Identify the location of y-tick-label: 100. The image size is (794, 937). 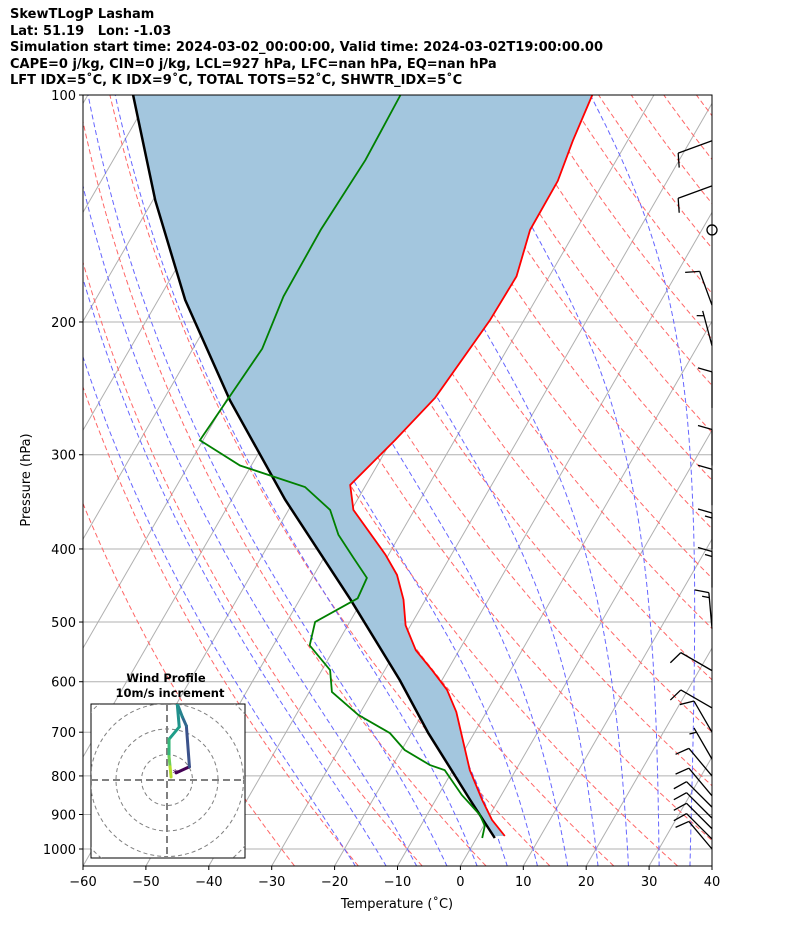
(63, 96).